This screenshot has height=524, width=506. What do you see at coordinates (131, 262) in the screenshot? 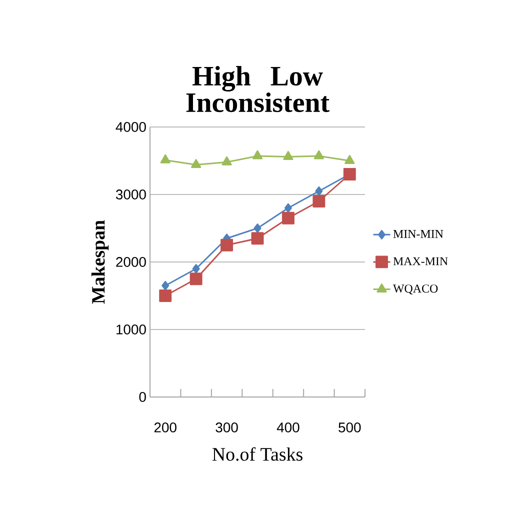
I see `y-tick-label: 2000` at bounding box center [131, 262].